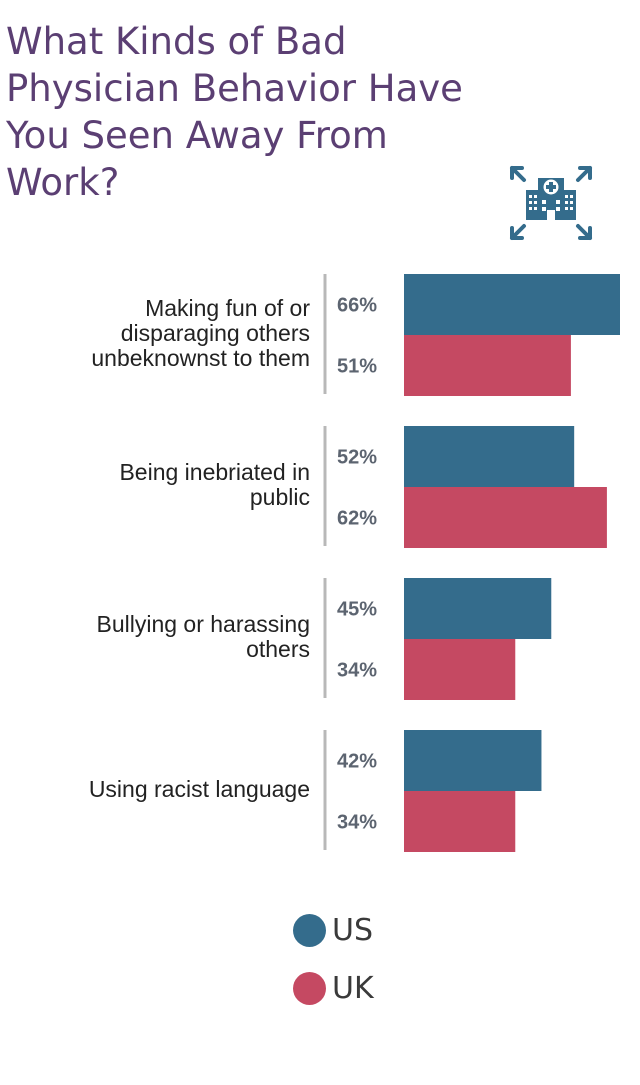 The height and width of the screenshot is (1085, 640). Describe the element at coordinates (199, 788) in the screenshot. I see `category-label: Using racist language` at that location.